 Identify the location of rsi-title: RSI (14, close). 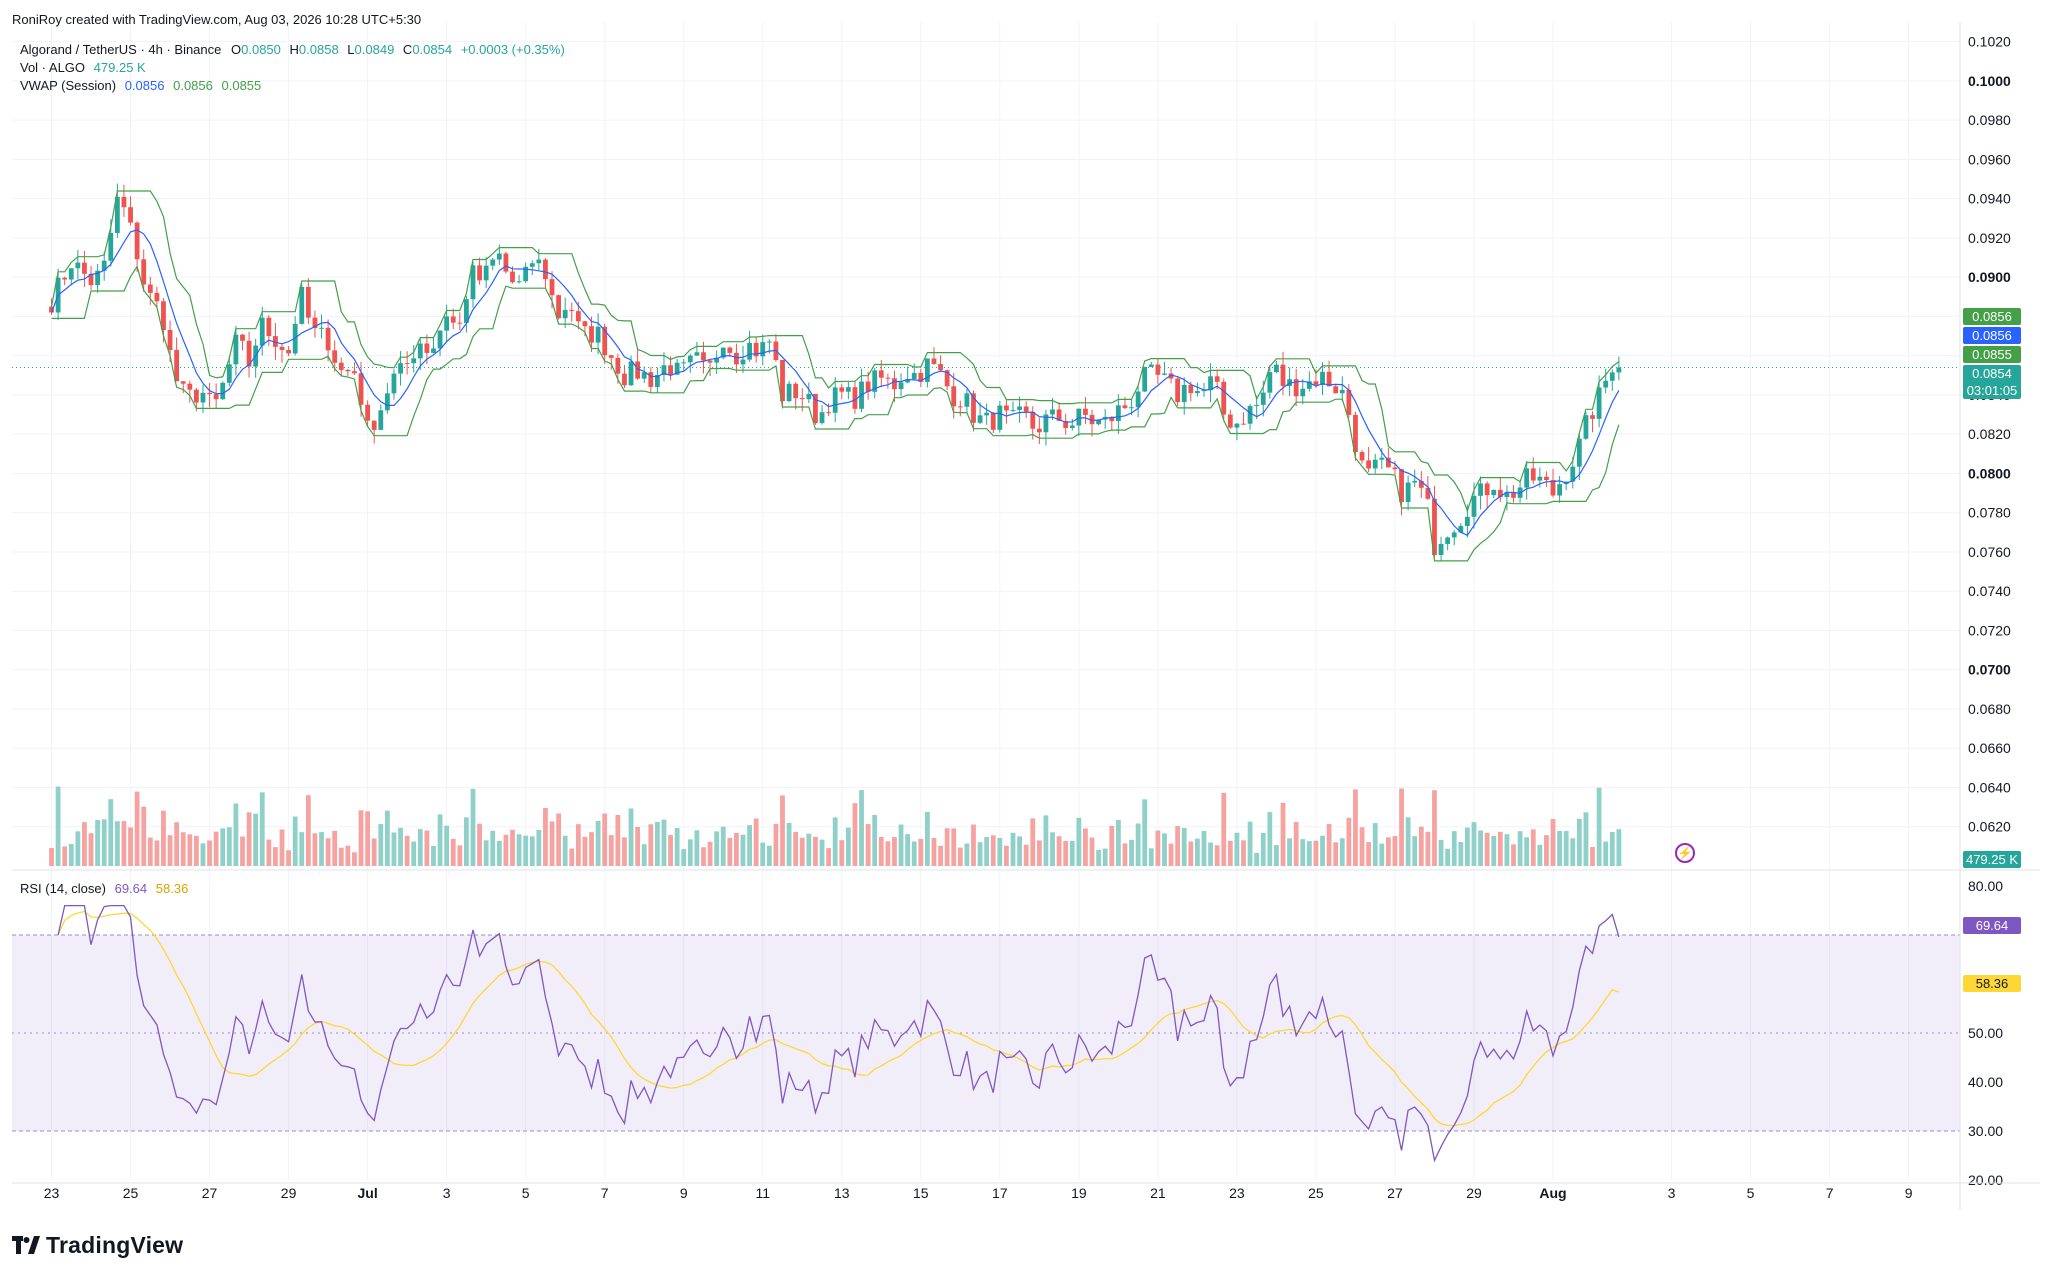
(63, 888).